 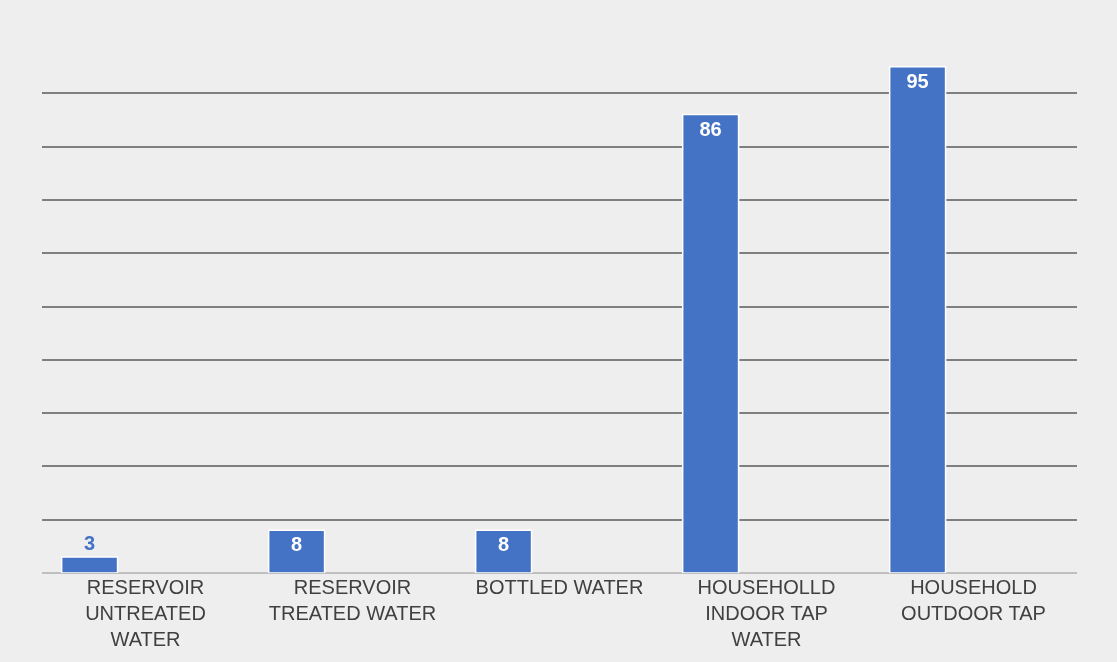 I want to click on x-tick-label: RESERVOIR TREATED WATER, so click(x=352, y=600).